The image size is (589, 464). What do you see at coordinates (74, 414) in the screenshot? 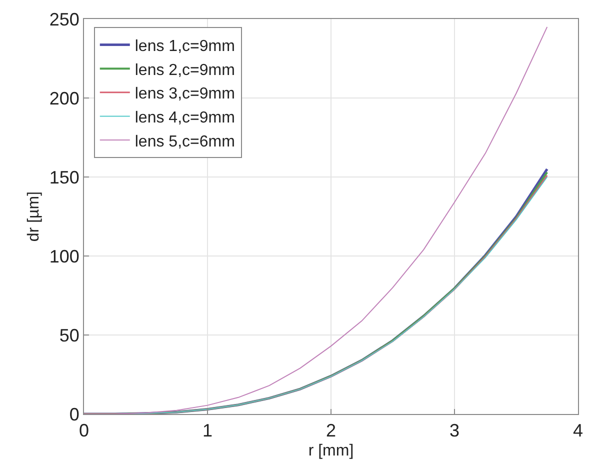
I see `y-tick-label: 0` at bounding box center [74, 414].